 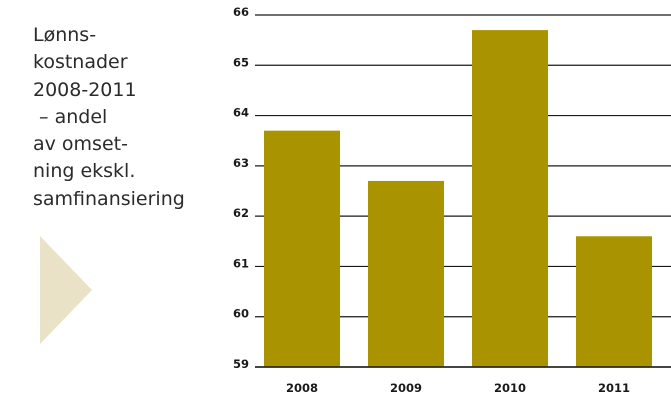 What do you see at coordinates (510, 388) in the screenshot?
I see `x-tick-label: 2010` at bounding box center [510, 388].